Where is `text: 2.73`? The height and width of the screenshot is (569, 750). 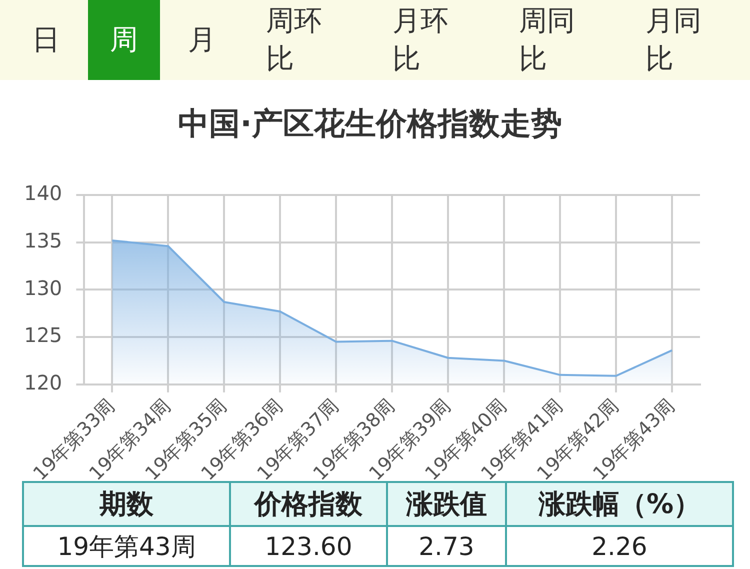 text: 2.73 is located at coordinates (446, 546).